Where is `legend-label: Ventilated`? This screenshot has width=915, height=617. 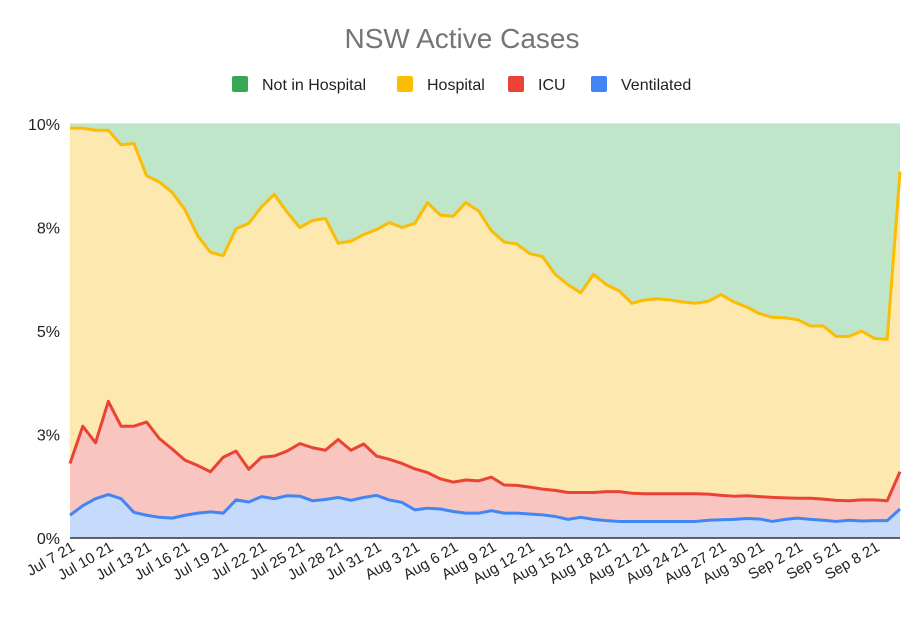 legend-label: Ventilated is located at coordinates (656, 85).